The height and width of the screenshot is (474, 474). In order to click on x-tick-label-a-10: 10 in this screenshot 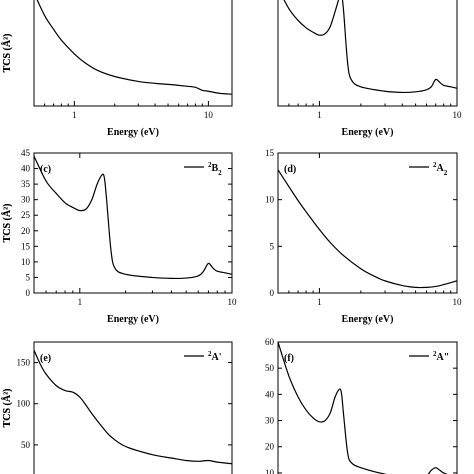, I will do `click(209, 115)`.